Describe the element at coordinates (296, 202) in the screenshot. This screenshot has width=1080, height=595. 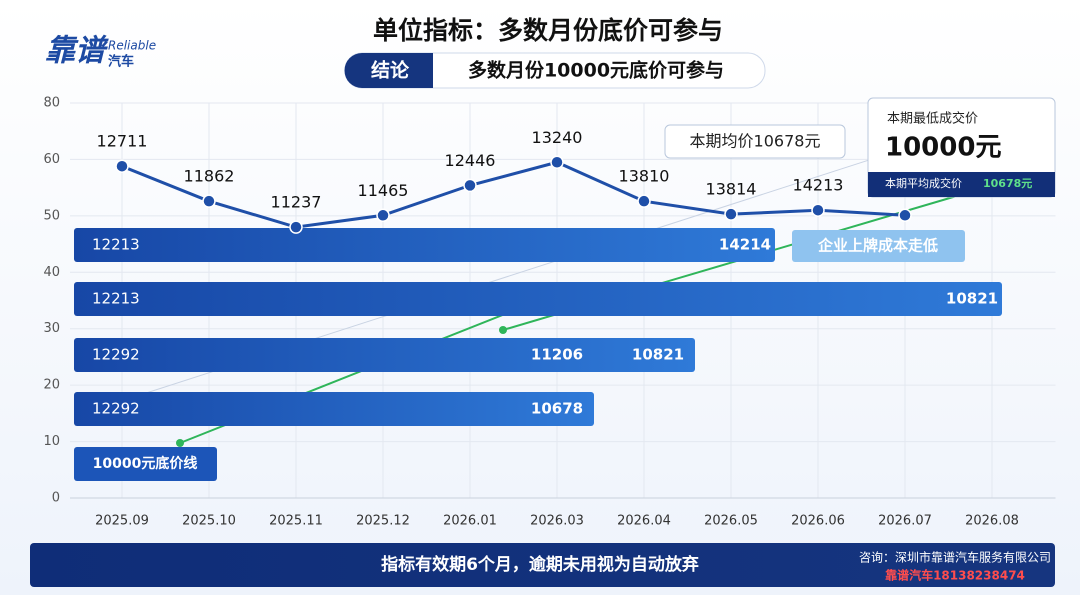
I see `point-label: 11237` at that location.